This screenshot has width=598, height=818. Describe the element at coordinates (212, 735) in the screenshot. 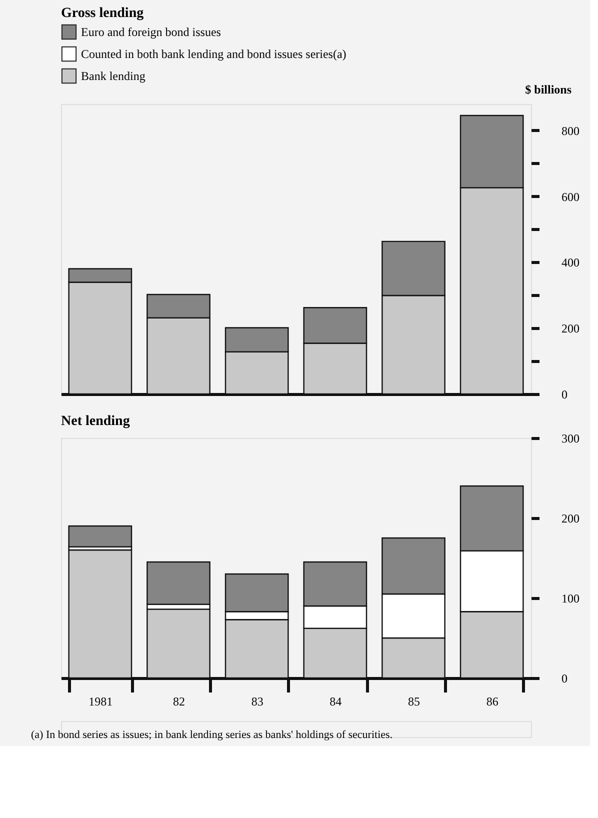

I see `text: (a) In bond series as issues; in bank lending series as banks' holdings of securities.` at that location.